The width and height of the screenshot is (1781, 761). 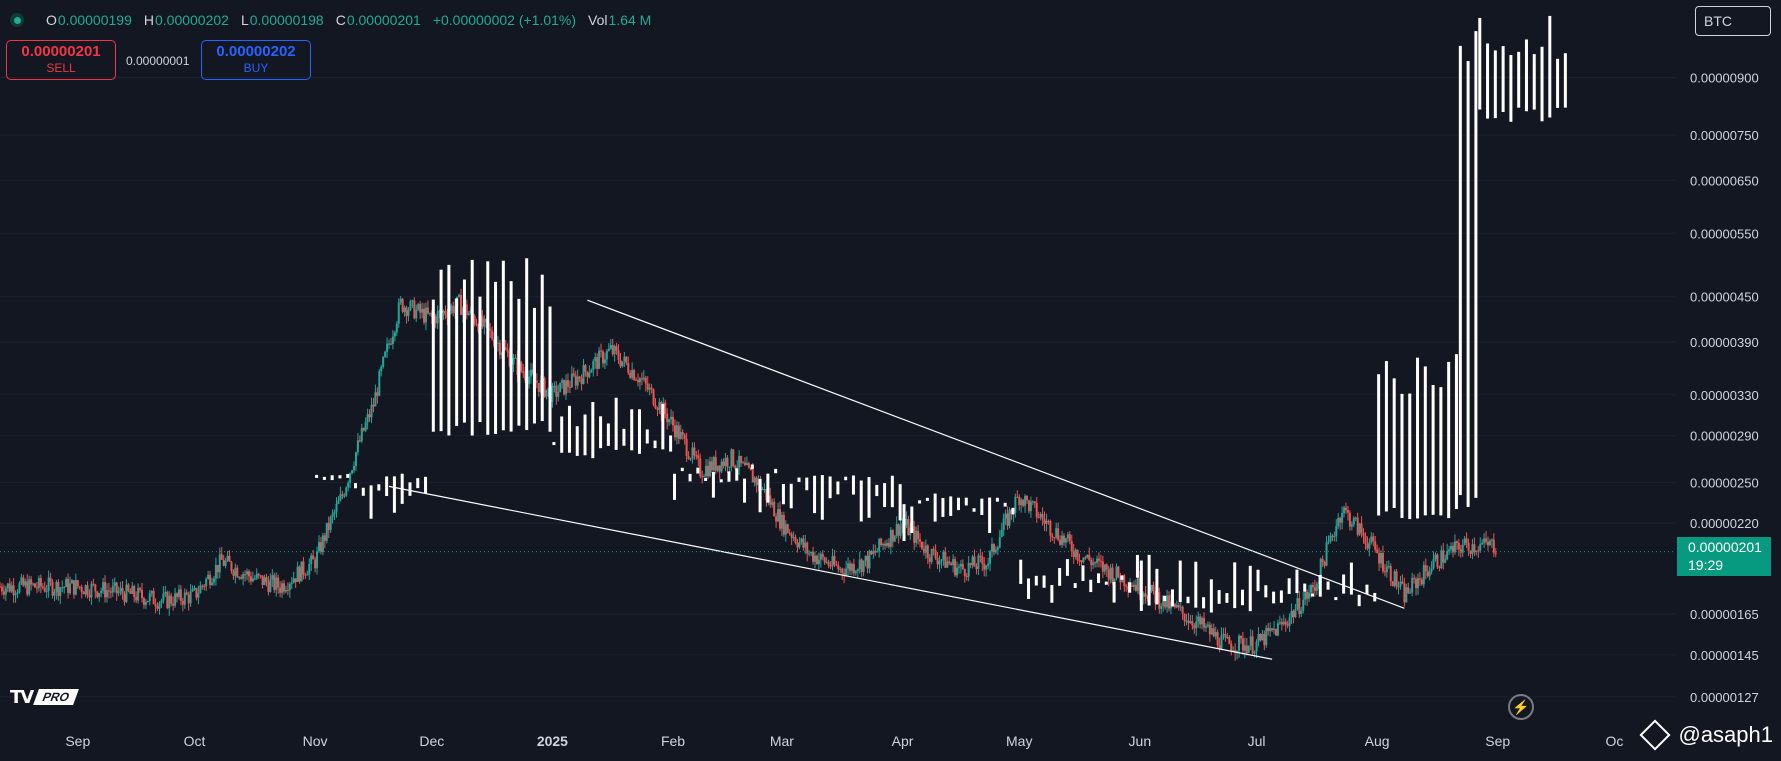 I want to click on currency-selector: BTC, so click(x=1733, y=21).